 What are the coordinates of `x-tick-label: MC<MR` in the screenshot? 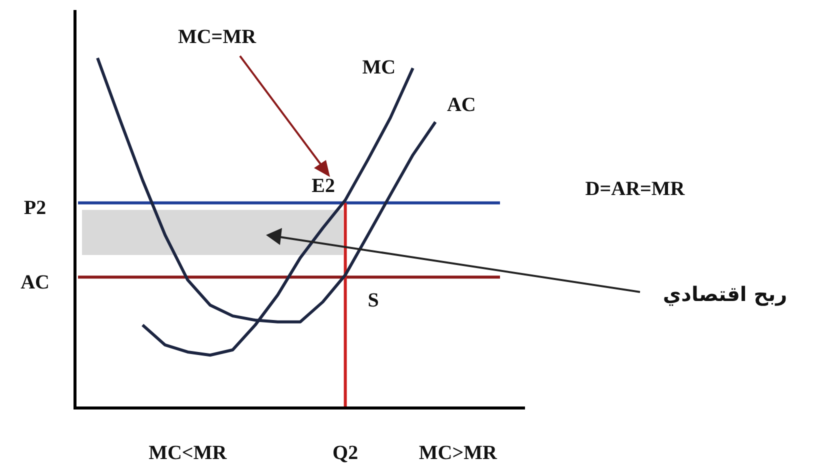 It's located at (188, 453).